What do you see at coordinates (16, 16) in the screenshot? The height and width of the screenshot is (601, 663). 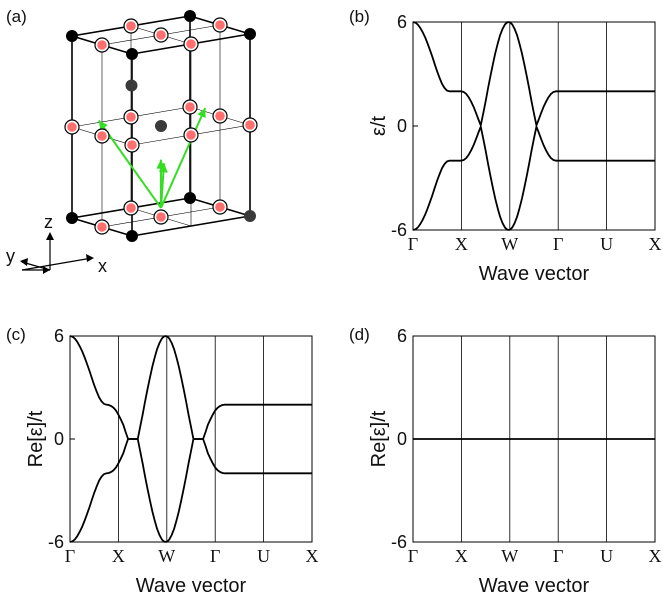 I see `panel-label-a: (a)` at bounding box center [16, 16].